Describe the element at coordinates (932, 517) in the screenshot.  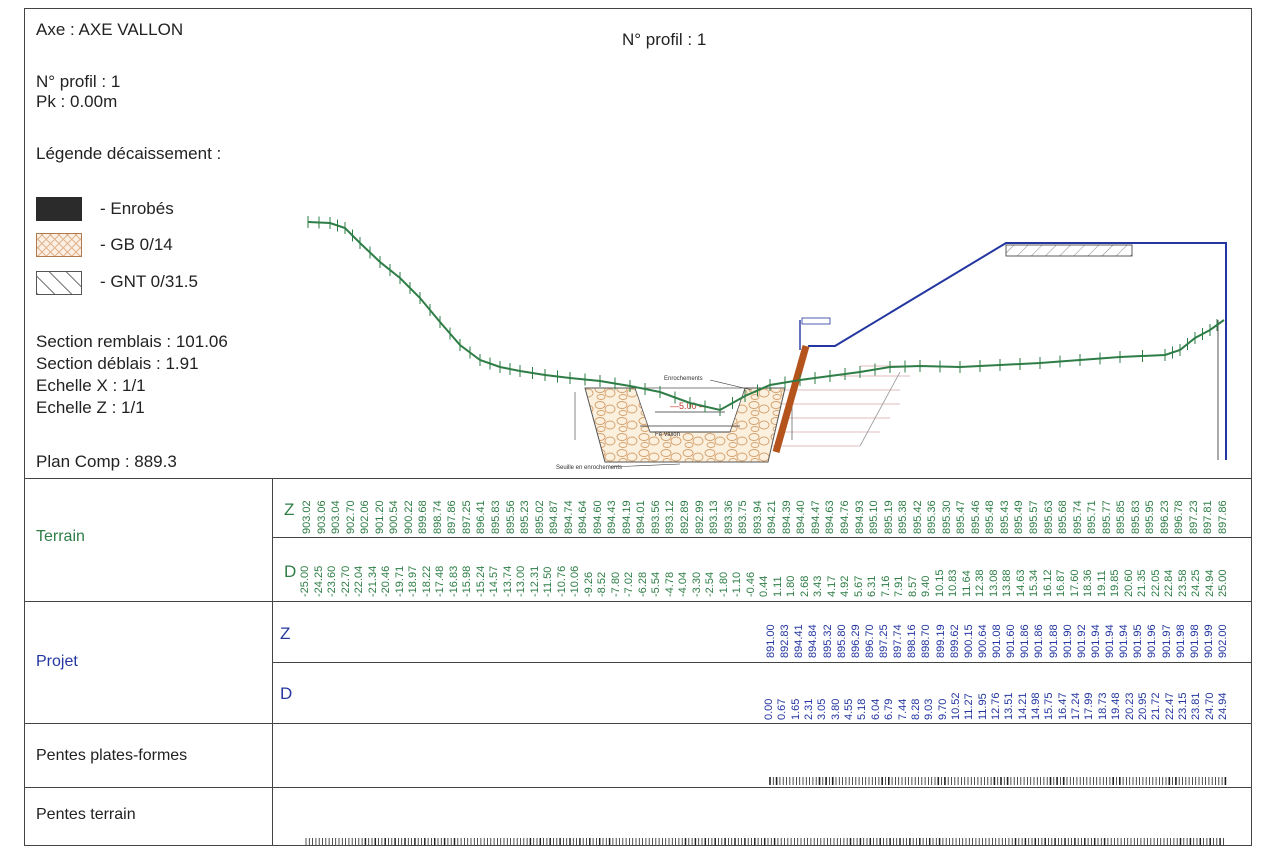
I see `terrain-z-value: 895.36` at that location.